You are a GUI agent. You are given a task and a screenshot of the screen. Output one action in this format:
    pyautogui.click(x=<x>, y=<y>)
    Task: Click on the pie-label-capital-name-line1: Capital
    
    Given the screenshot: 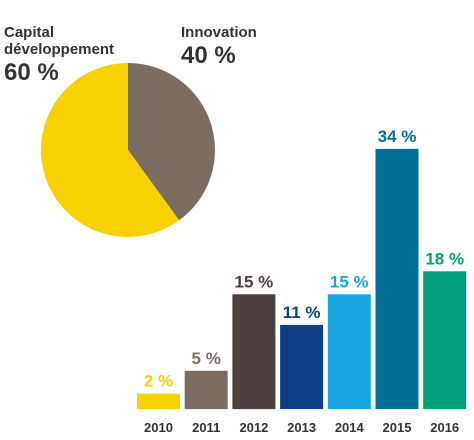 What is the action you would take?
    pyautogui.click(x=29, y=32)
    